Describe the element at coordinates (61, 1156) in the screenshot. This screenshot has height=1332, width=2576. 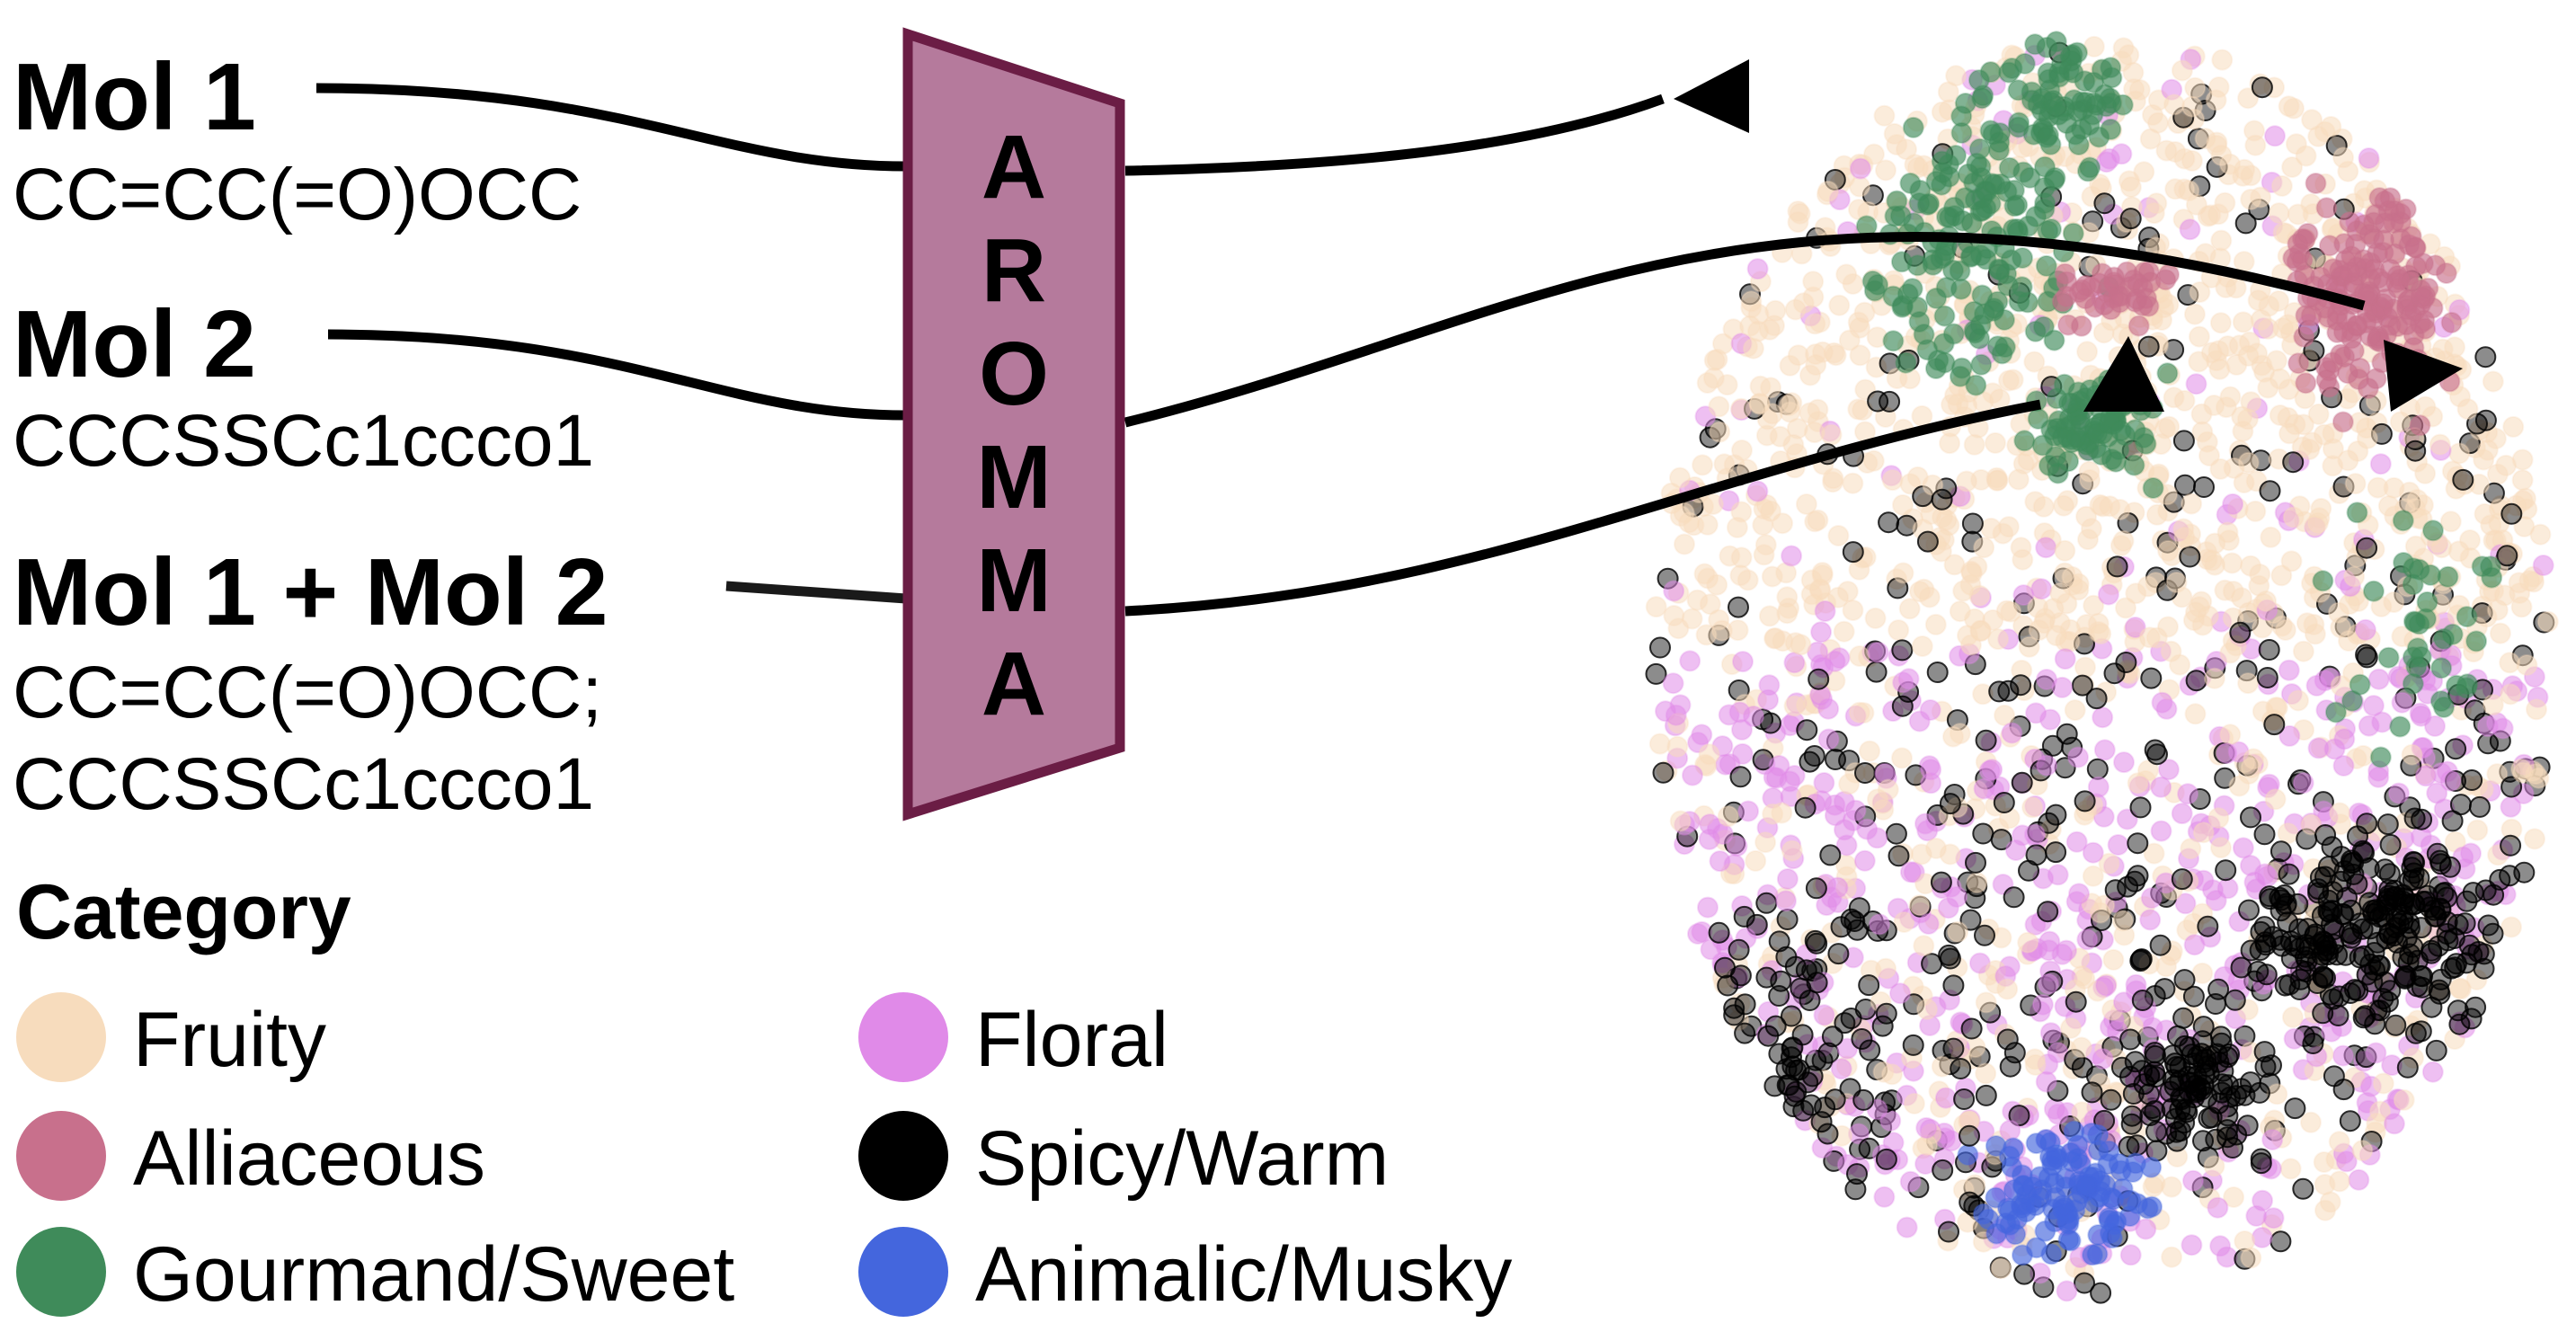
I see `legend-swatch-alliaceous` at that location.